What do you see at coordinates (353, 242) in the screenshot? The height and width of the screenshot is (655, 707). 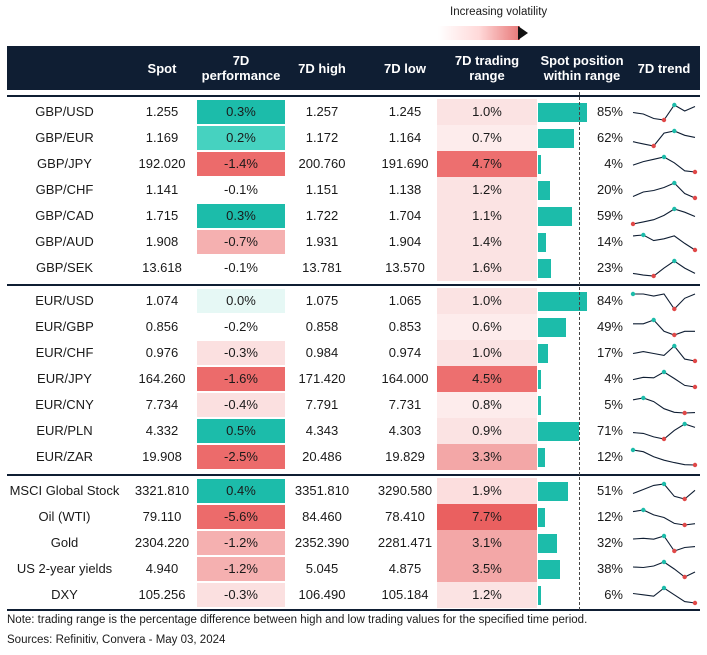 I see `table-row: GBP/AUD 1.908 -0.7% 1.931 1.904 1.4% 14%` at bounding box center [353, 242].